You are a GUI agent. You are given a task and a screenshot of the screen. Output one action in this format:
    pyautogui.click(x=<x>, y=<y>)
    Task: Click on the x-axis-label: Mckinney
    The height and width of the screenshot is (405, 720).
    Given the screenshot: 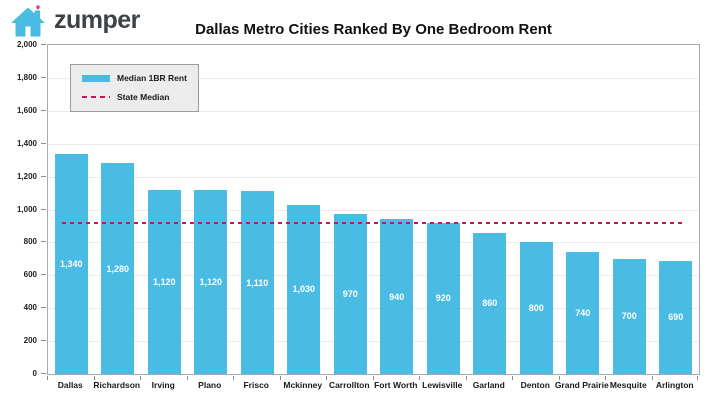 What is the action you would take?
    pyautogui.click(x=303, y=385)
    